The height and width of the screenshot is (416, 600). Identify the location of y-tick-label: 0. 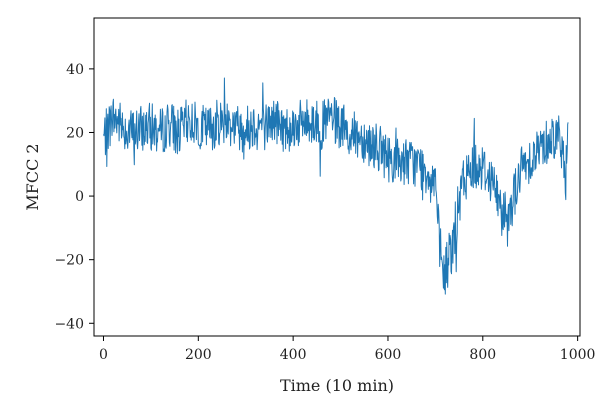
(79, 197).